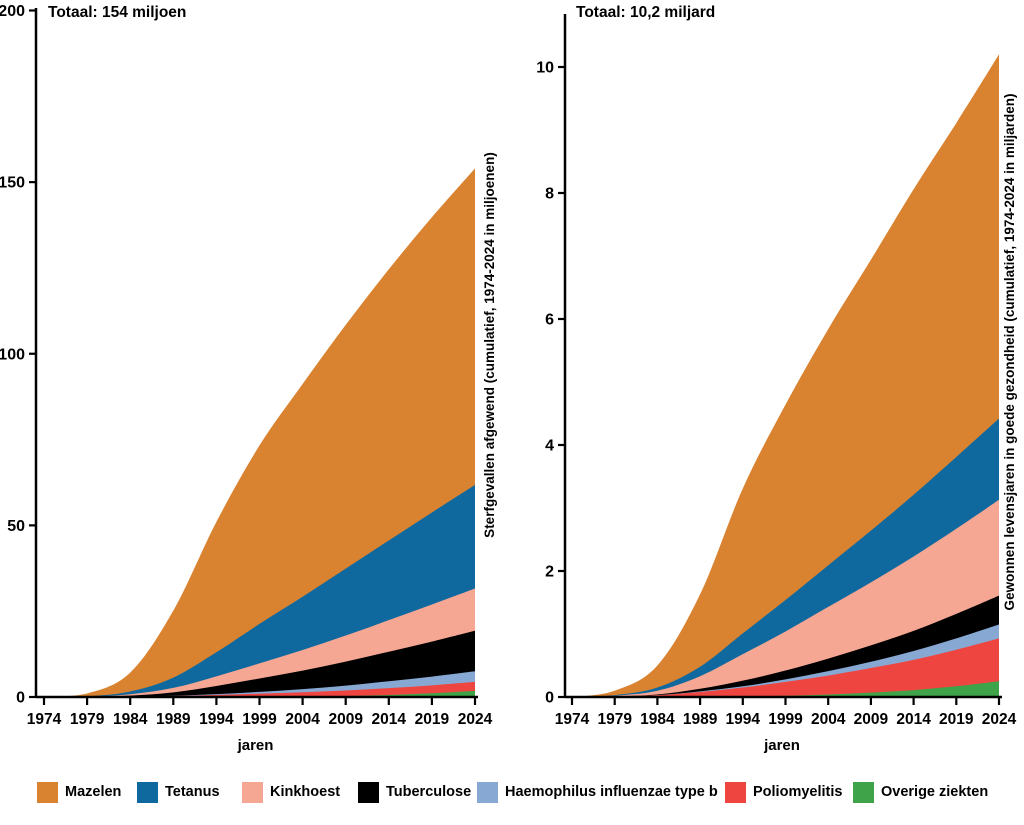 The width and height of the screenshot is (1024, 825). I want to click on legend-item-overige-ziekten: Overige ziekten, so click(920, 792).